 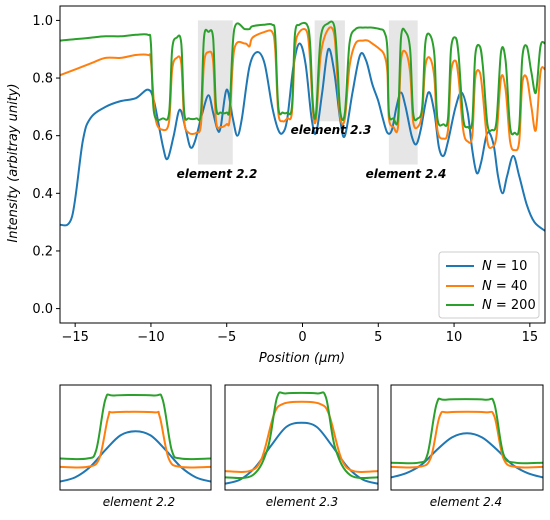 I want to click on y-tick-label: 0.6, so click(x=42, y=136).